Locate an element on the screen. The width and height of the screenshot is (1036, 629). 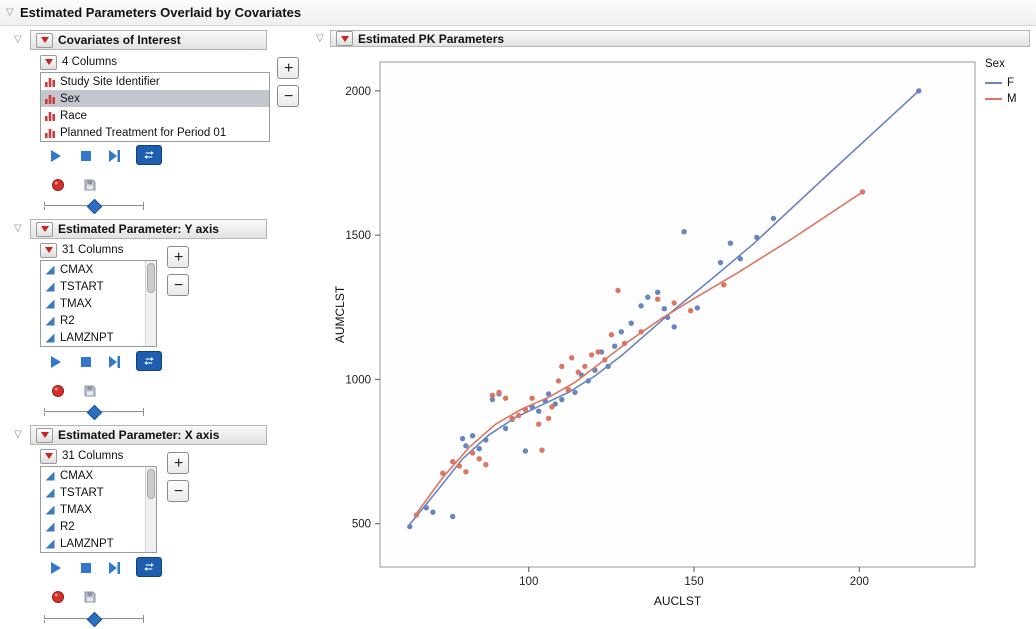
disclosure-triangle-y-axis: ▽ is located at coordinates (18, 228).